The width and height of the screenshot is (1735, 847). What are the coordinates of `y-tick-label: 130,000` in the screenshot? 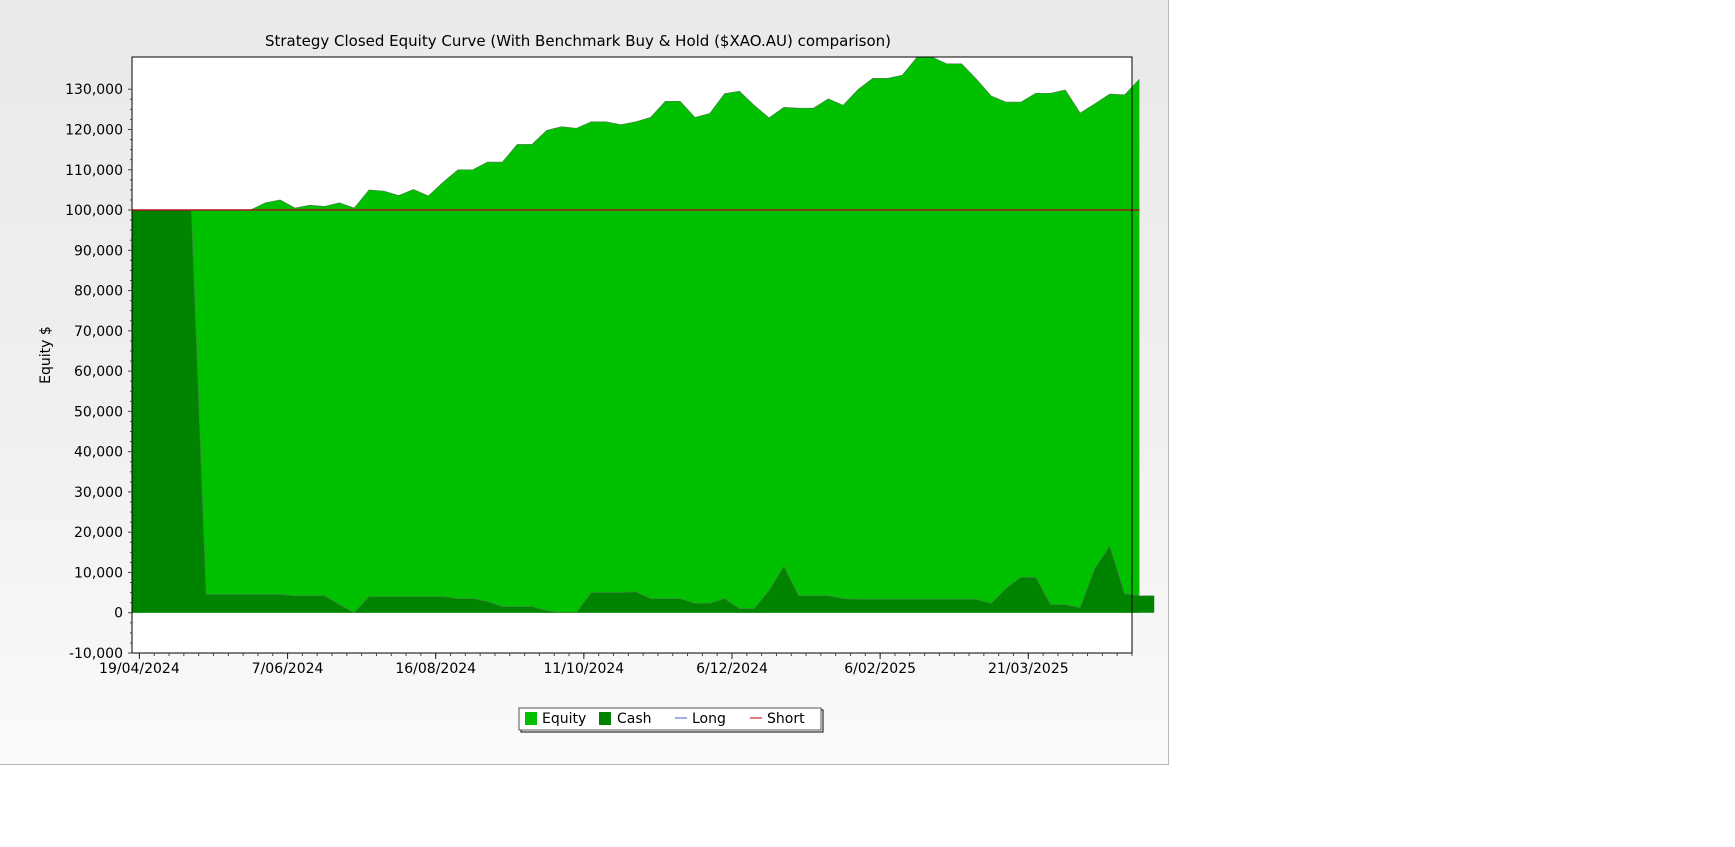 It's located at (94, 90).